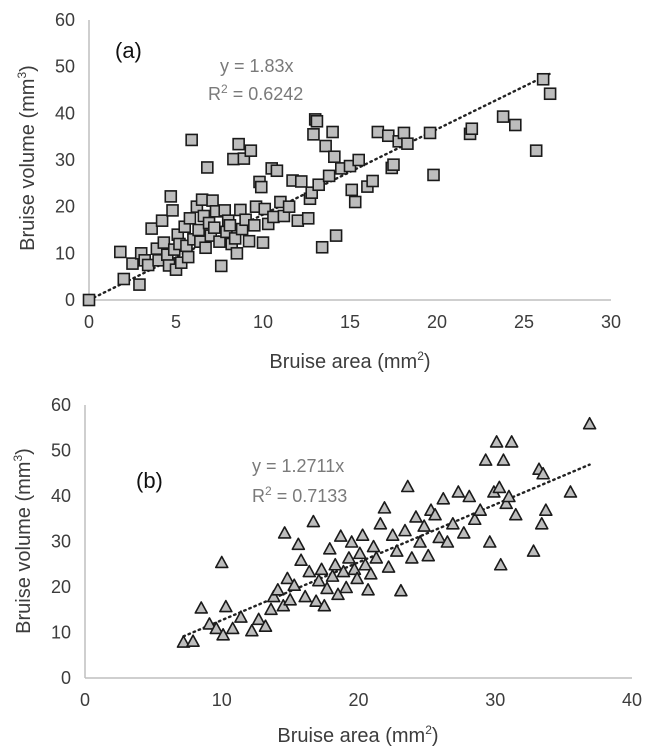 The width and height of the screenshot is (646, 747). I want to click on y-tick-label: 50, so click(65, 67).